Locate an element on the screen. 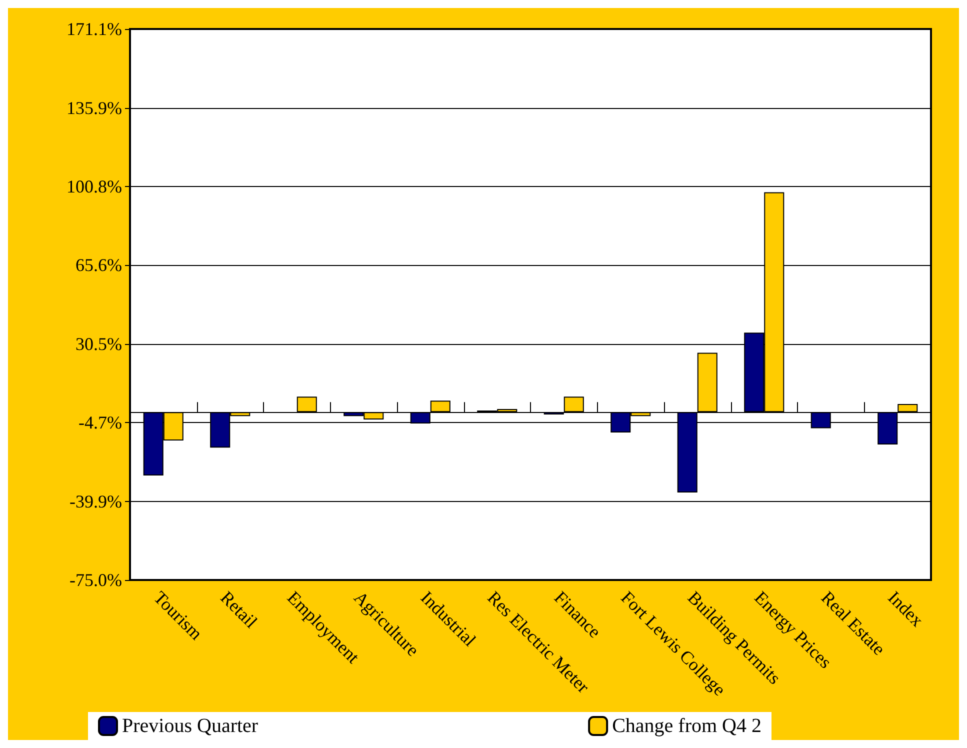 Image resolution: width=967 pixels, height=748 pixels. legend-label: Change from Q4 2 is located at coordinates (687, 726).